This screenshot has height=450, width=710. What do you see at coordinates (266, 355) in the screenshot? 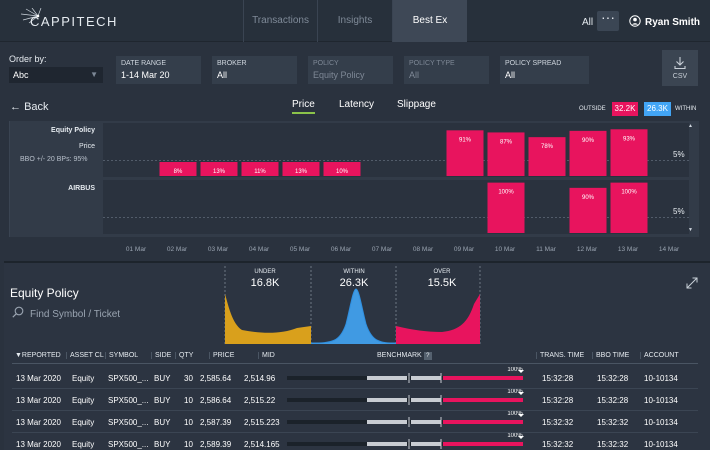
I see `col-mid: MID` at bounding box center [266, 355].